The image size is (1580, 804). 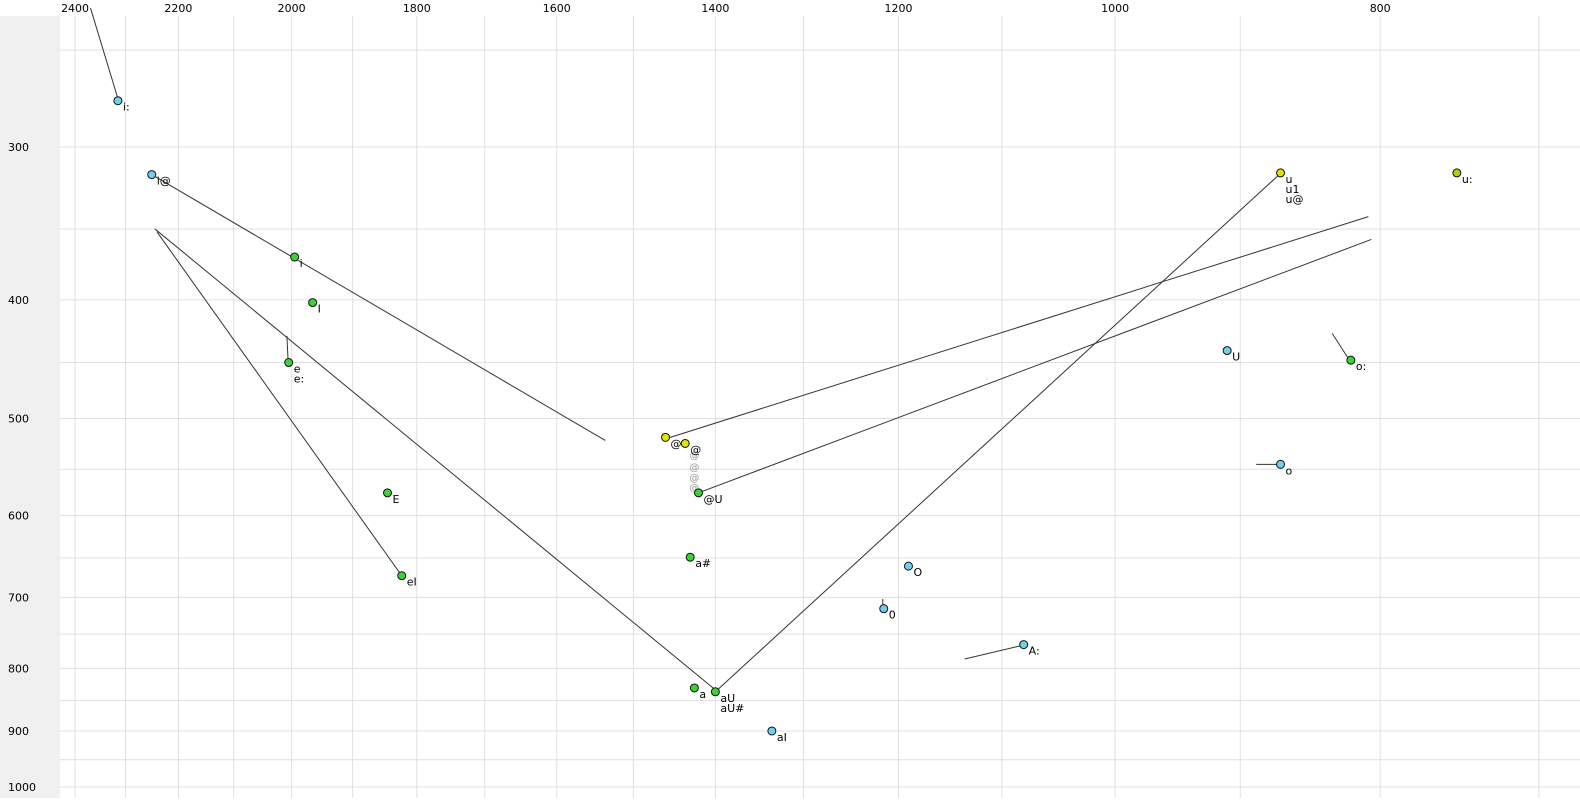 What do you see at coordinates (395, 499) in the screenshot?
I see `point-label: E` at bounding box center [395, 499].